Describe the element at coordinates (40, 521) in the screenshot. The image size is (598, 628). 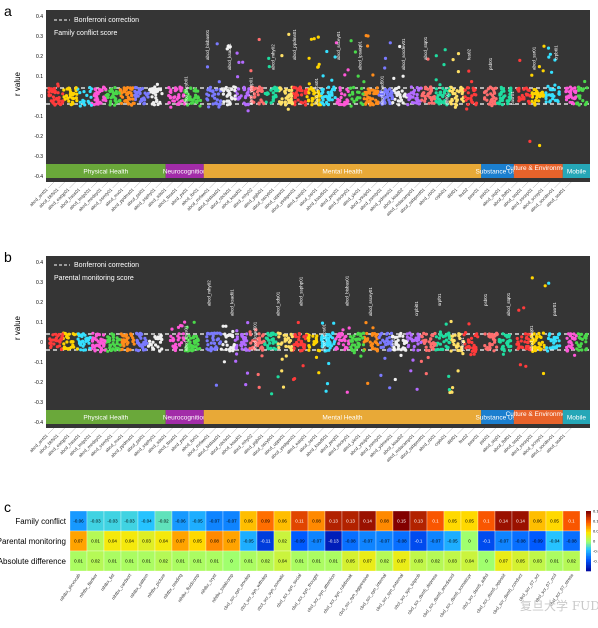
I see `heatmap-row-label: Family conflict` at that location.